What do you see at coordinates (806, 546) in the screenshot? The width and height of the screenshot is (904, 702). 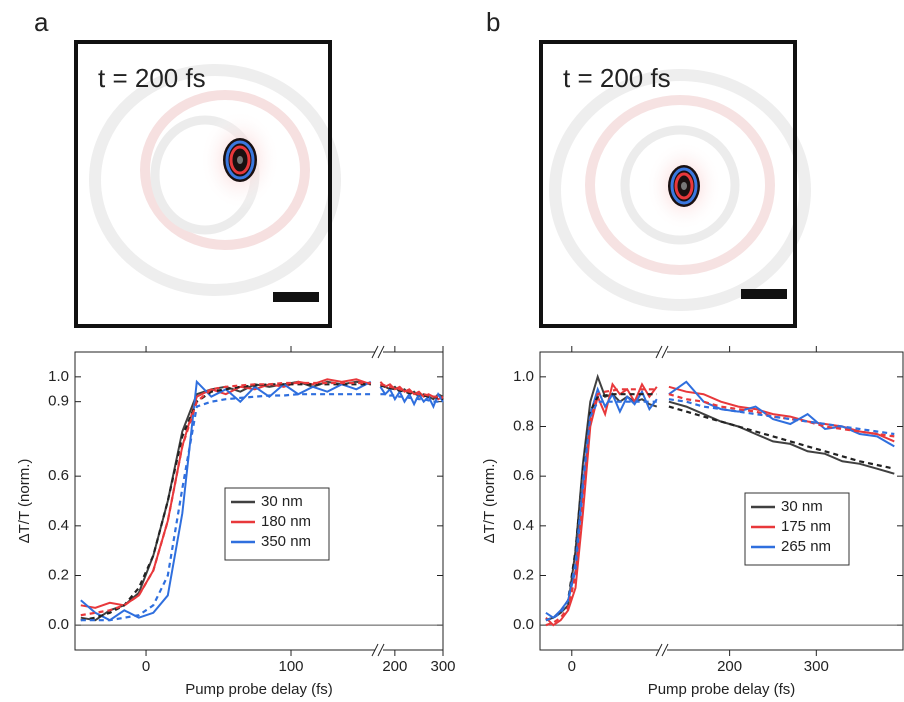 I see `legend-label: 265 nm` at bounding box center [806, 546].